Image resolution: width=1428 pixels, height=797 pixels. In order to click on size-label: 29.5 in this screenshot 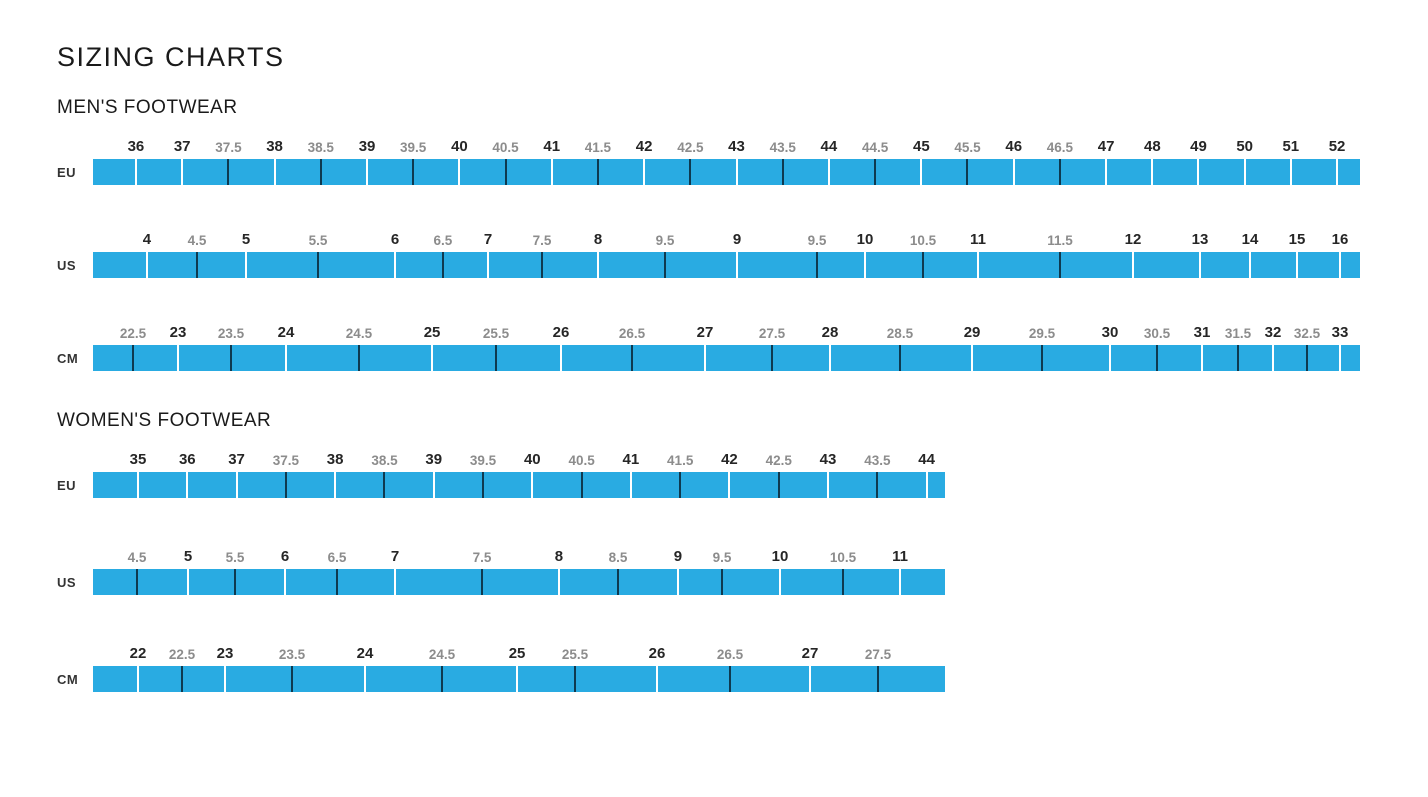, I will do `click(1042, 333)`.